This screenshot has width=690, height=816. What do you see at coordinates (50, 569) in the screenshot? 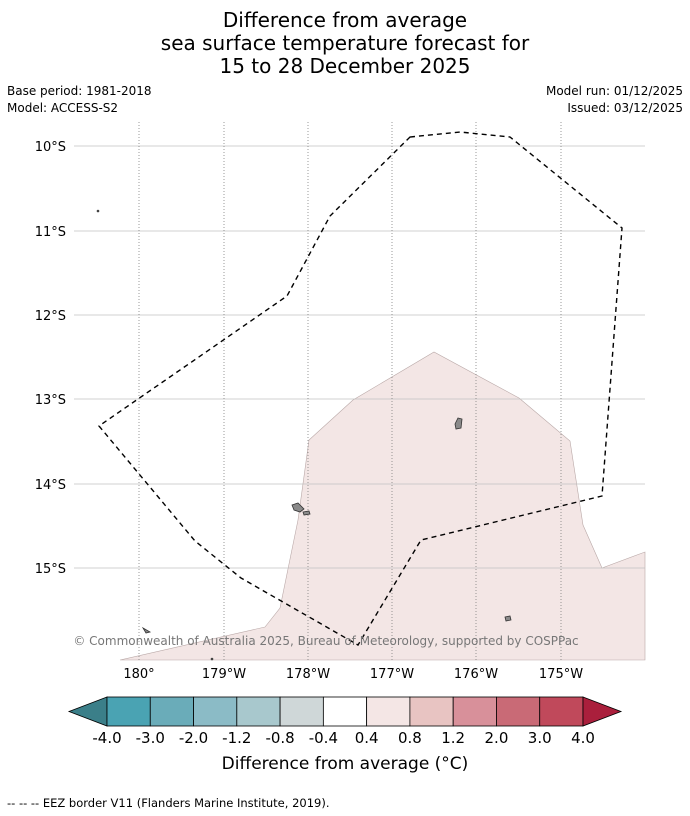
I see `lat-label: 15°S` at bounding box center [50, 569].